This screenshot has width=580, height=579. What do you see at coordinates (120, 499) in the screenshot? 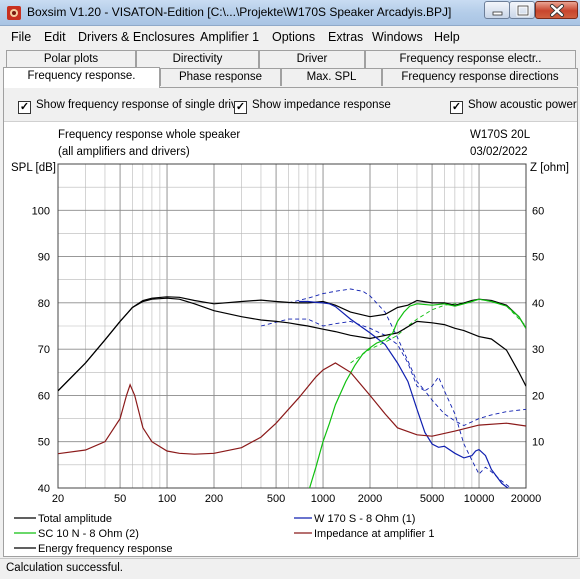
I see `x-tick-label: 50` at bounding box center [120, 499].